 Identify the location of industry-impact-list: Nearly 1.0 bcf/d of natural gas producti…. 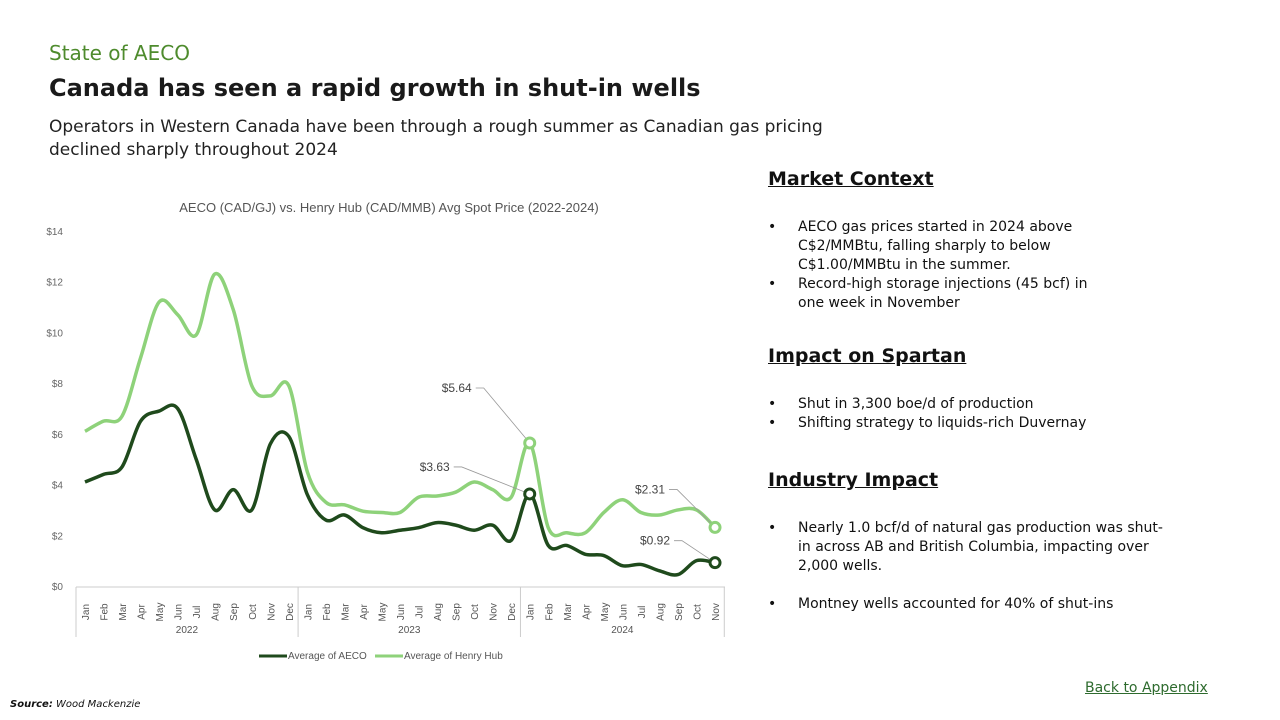
(978, 566).